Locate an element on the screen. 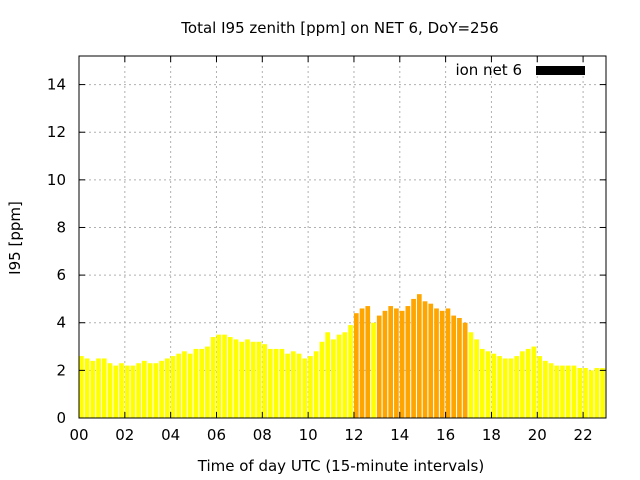  x-tick-label: 16 is located at coordinates (445, 435).